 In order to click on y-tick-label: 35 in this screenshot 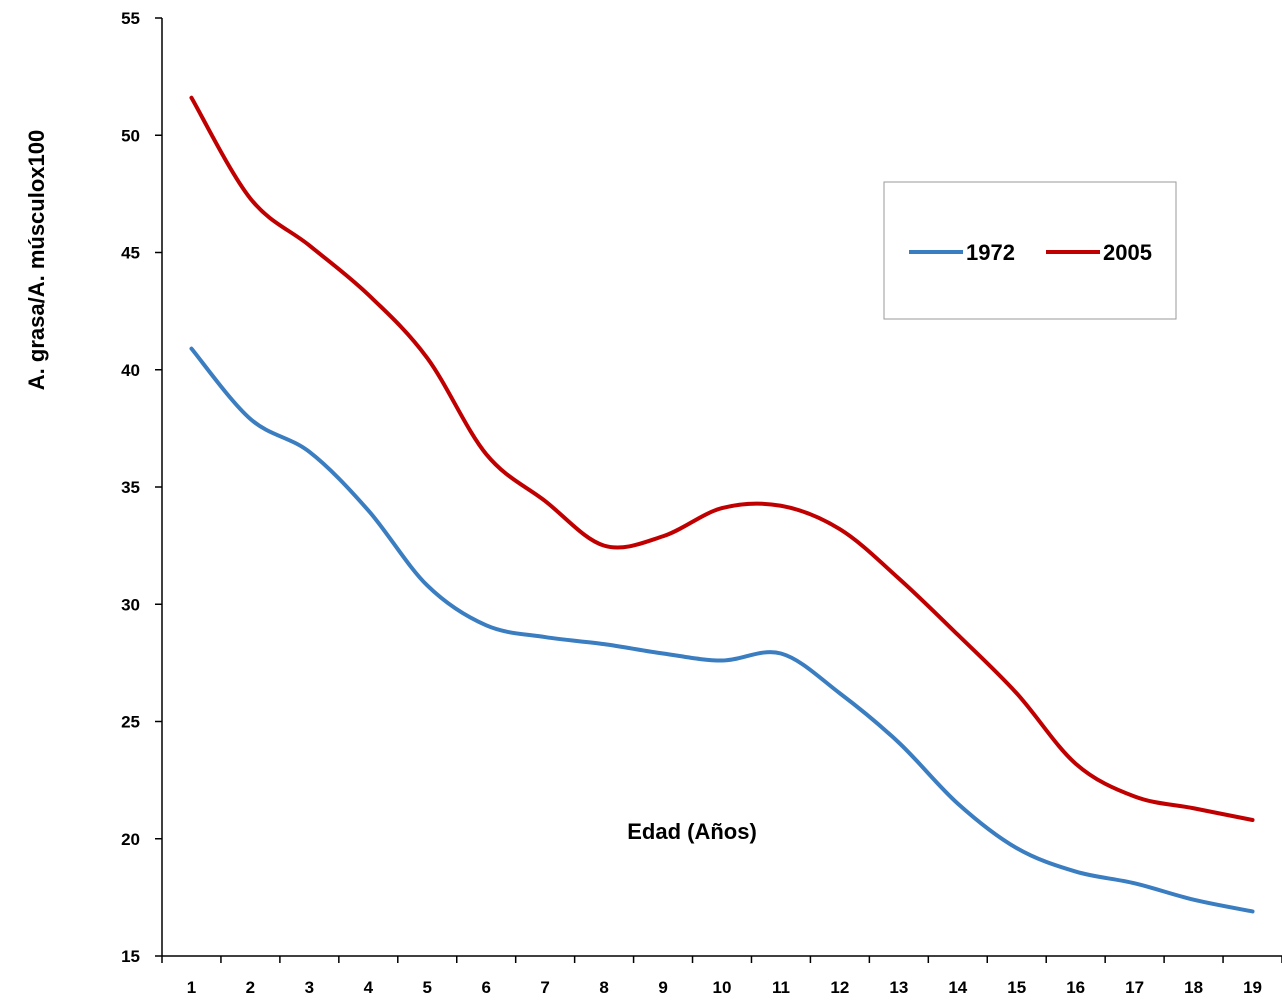, I will do `click(130, 487)`.